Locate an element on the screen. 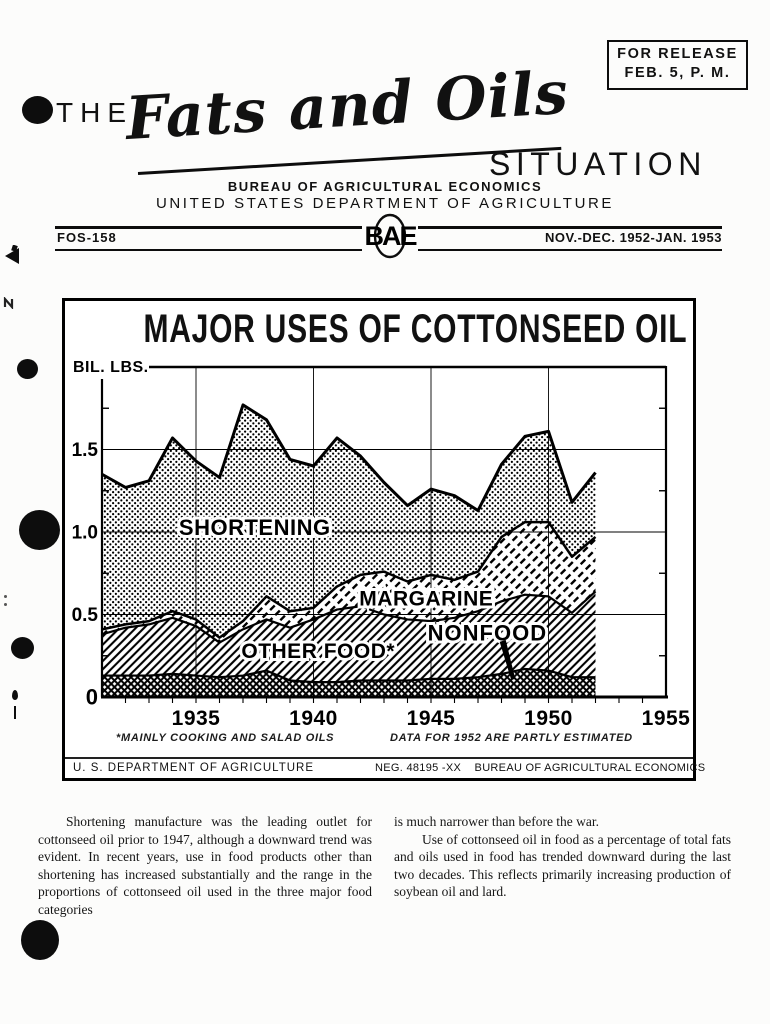  bae-monogram: BAE is located at coordinates (390, 236).